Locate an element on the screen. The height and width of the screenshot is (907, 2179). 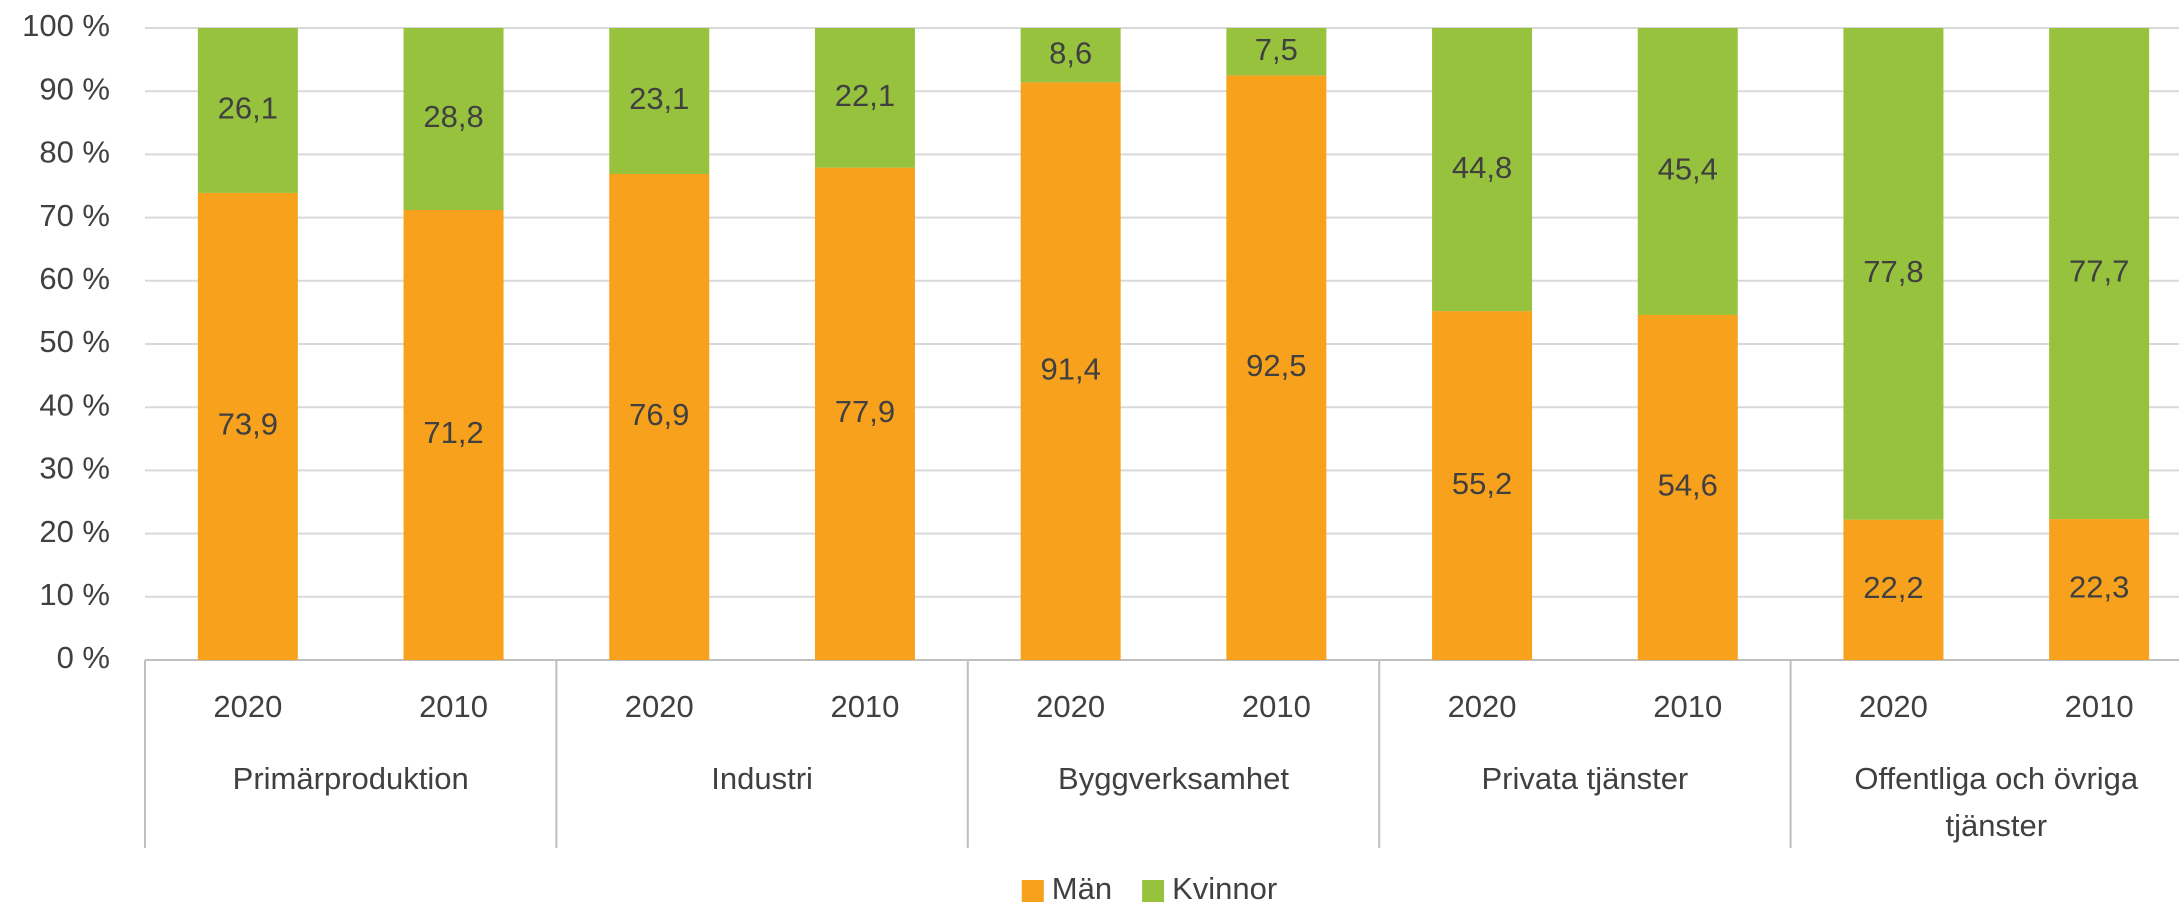
y-tick-label: 40 % is located at coordinates (74, 404).